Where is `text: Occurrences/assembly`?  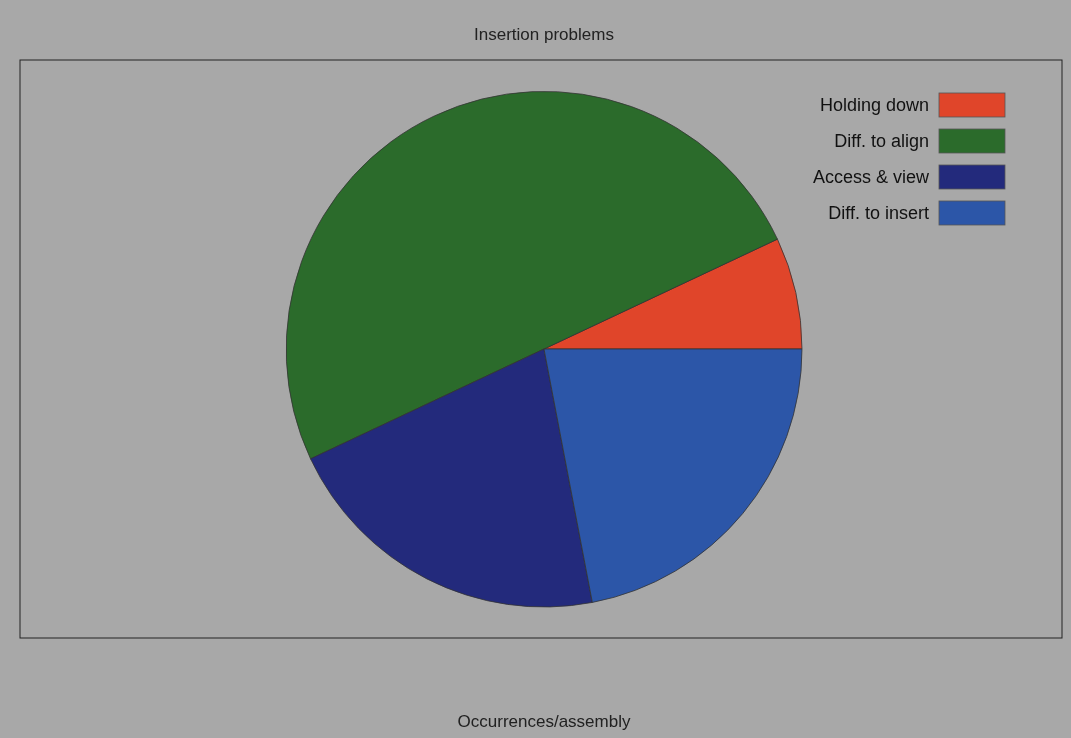 text: Occurrences/assembly is located at coordinates (544, 721).